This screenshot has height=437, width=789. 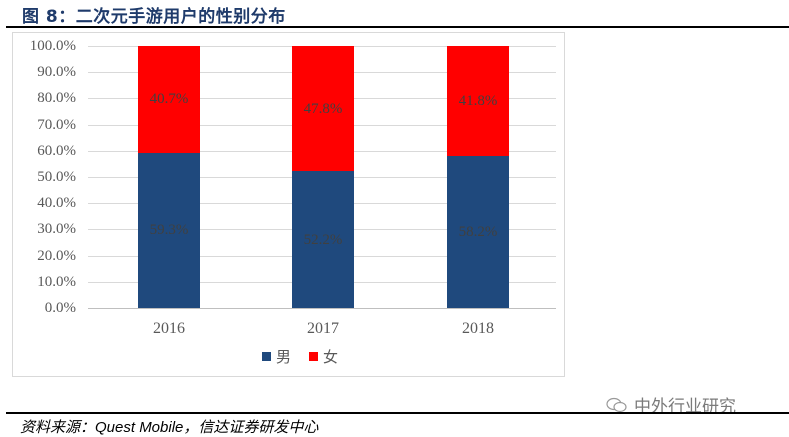 I want to click on data-label: 52.2%, so click(x=323, y=239).